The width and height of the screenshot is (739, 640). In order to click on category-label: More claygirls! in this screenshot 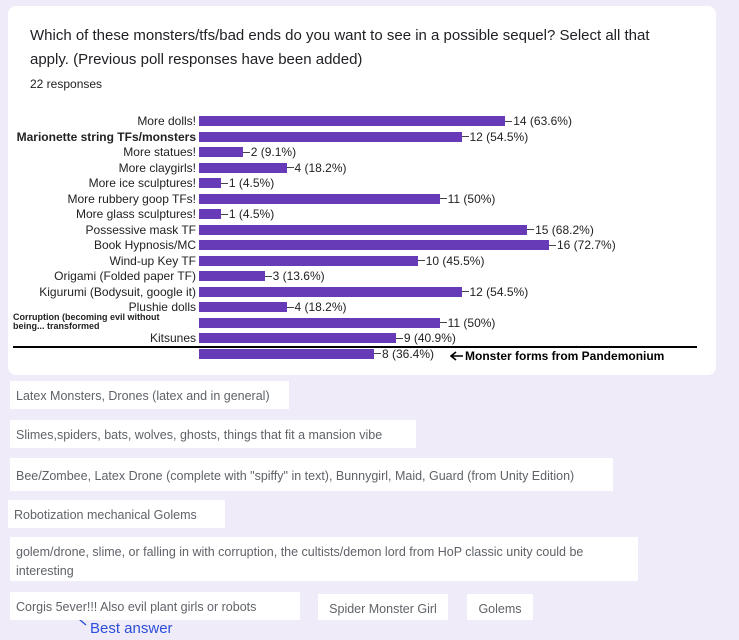, I will do `click(157, 167)`.